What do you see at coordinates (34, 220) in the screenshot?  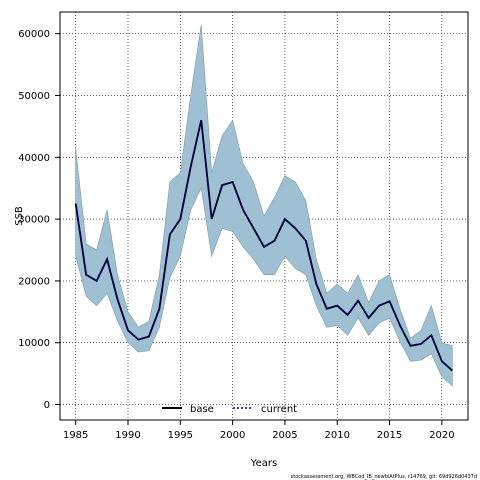 I see `y-tick-label: 30000` at bounding box center [34, 220].